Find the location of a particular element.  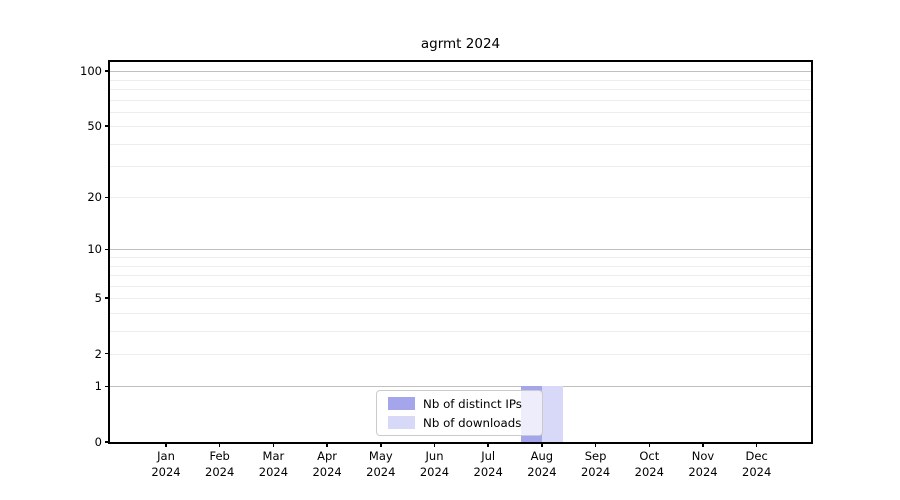

y-tick-label-0: 0 is located at coordinates (98, 442).